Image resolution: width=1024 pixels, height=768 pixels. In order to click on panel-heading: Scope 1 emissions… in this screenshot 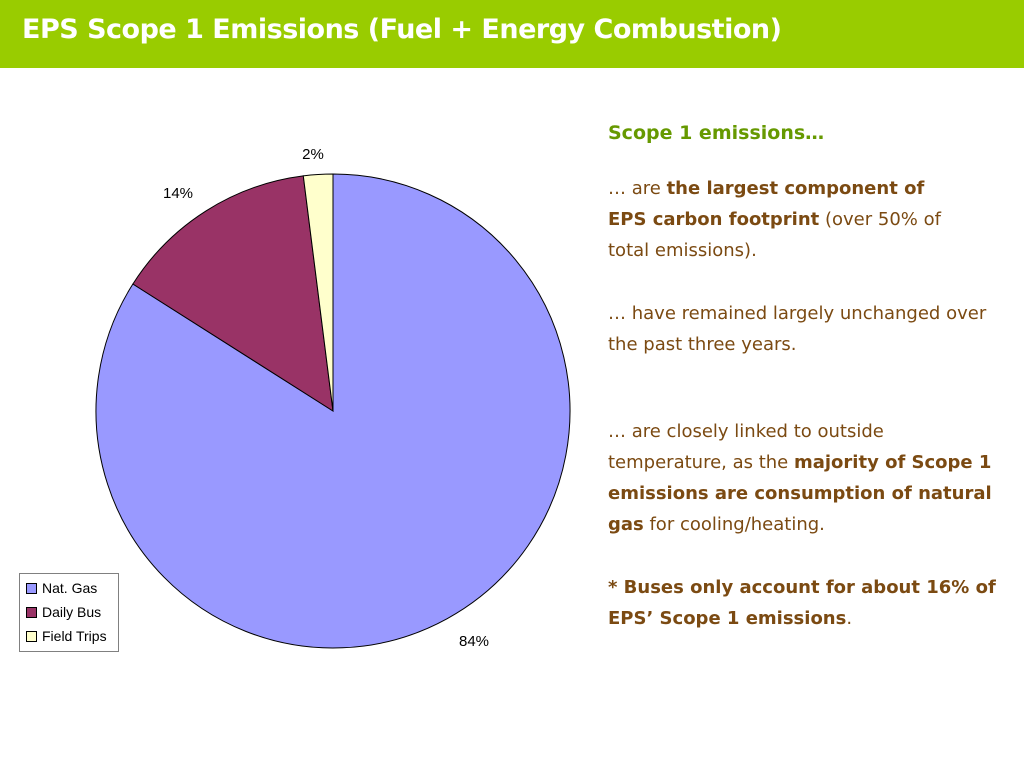, I will do `click(716, 133)`.